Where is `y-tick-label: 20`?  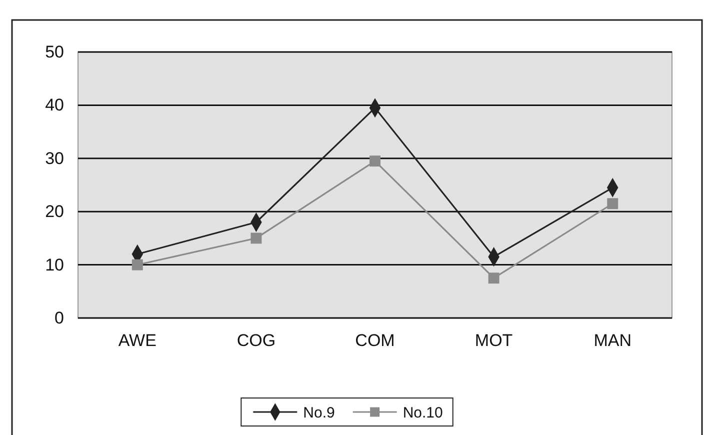 y-tick-label: 20 is located at coordinates (54, 212).